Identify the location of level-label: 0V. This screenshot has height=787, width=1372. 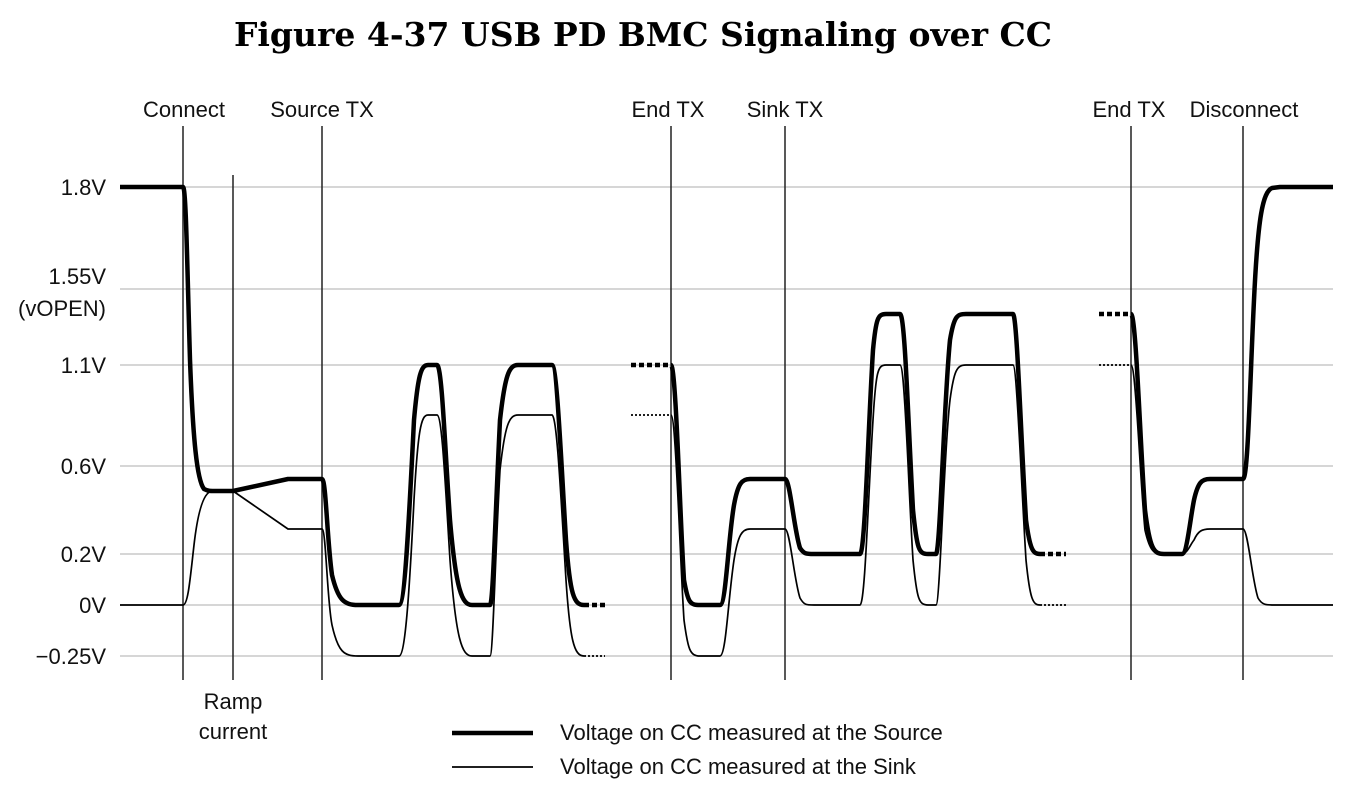
(92, 605).